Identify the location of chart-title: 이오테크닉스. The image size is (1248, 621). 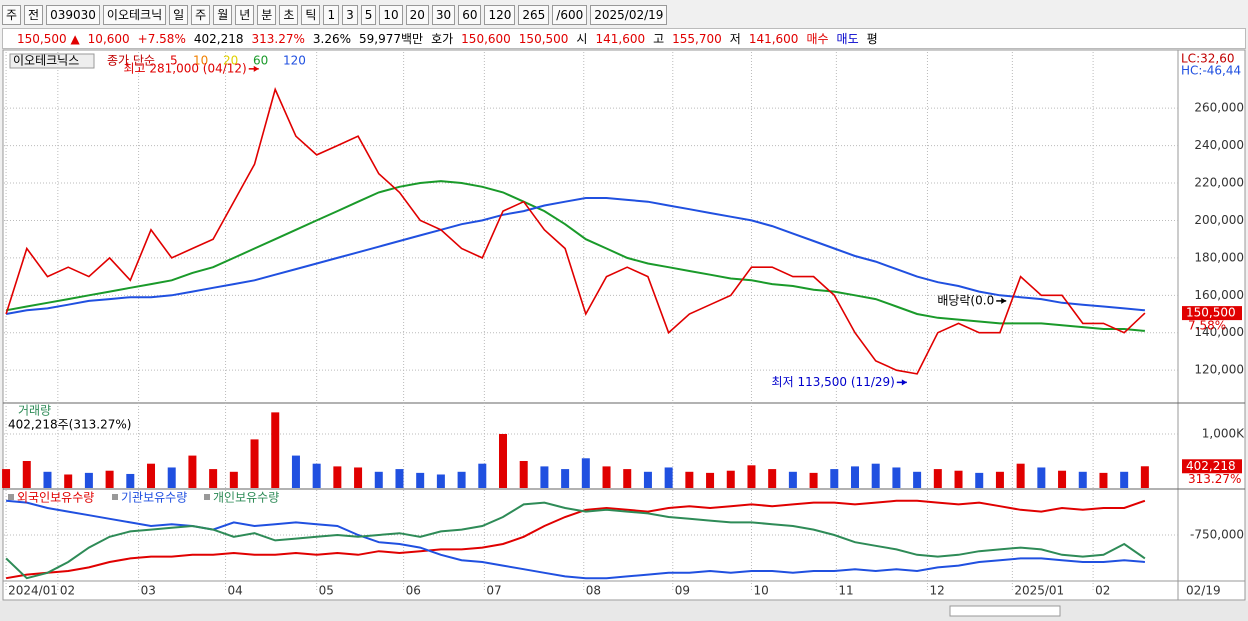
(46, 61).